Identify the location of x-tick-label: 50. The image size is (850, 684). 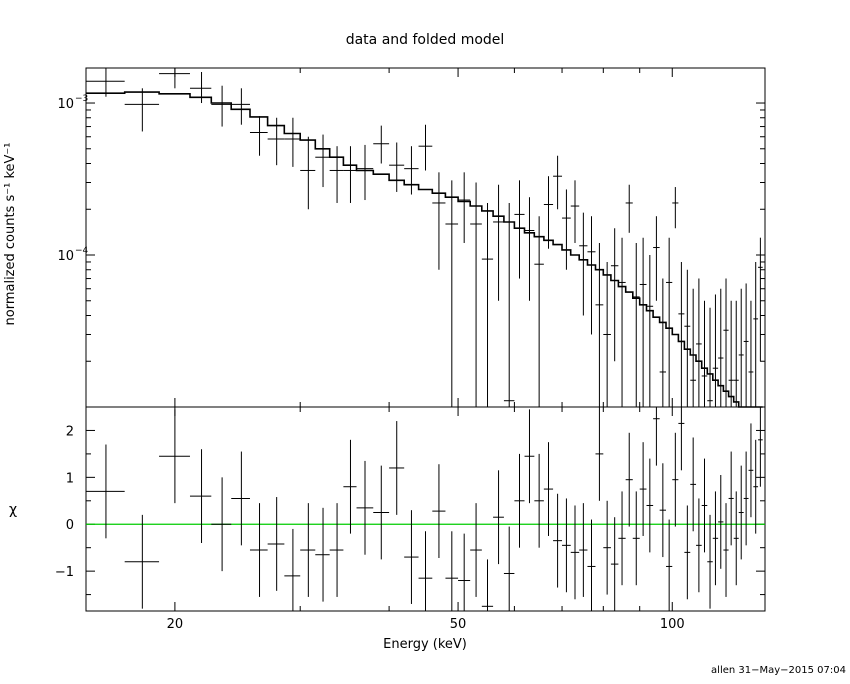
(458, 624).